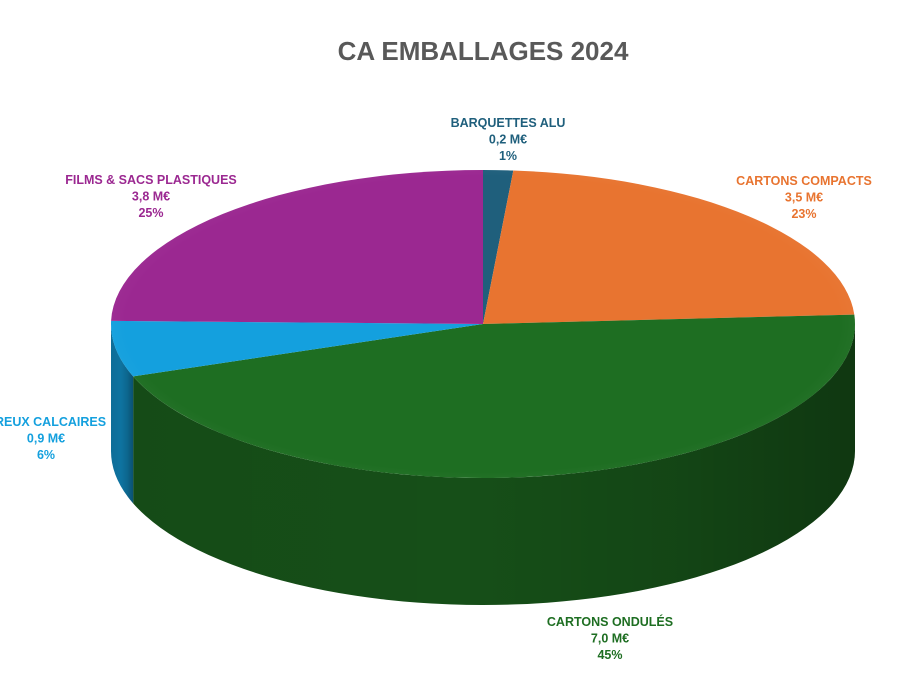  What do you see at coordinates (804, 181) in the screenshot?
I see `data-label-name: CARTONS COMPACTS` at bounding box center [804, 181].